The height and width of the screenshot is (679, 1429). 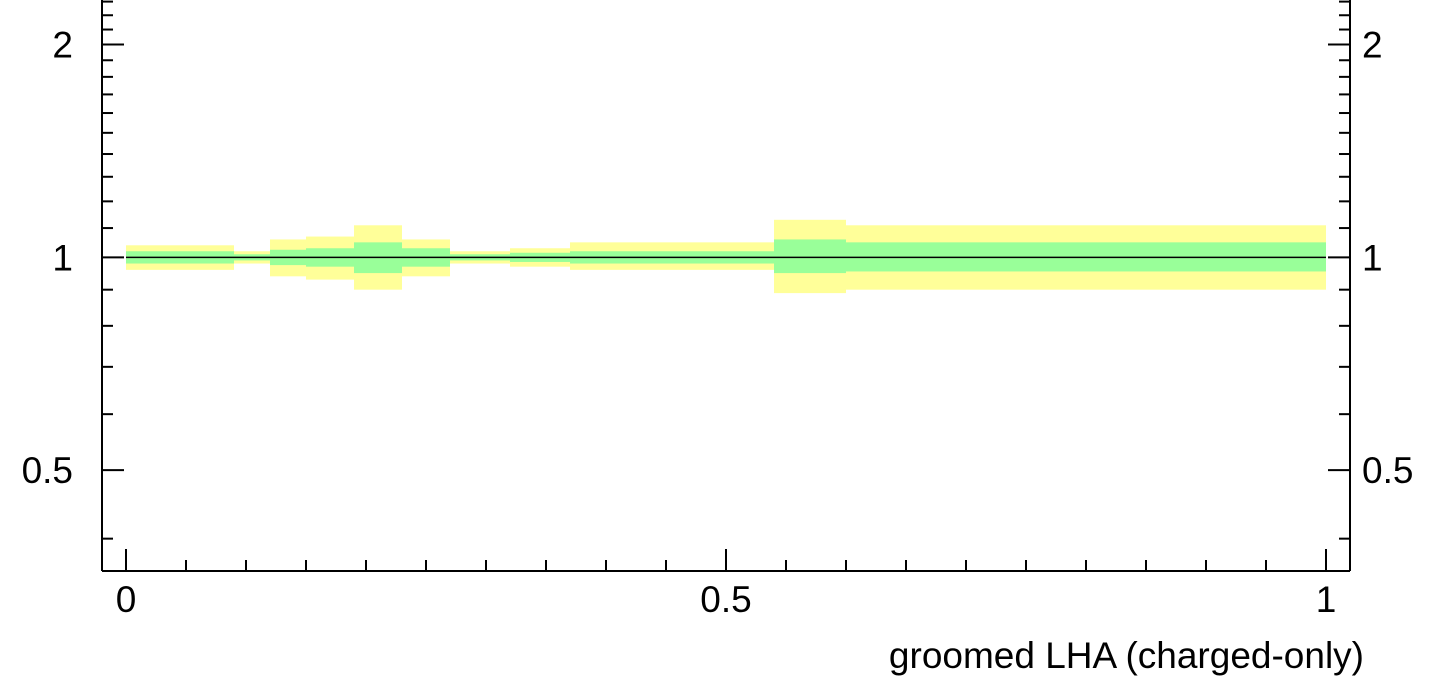 I want to click on y-tick-label-right: 1, so click(x=1372, y=257).